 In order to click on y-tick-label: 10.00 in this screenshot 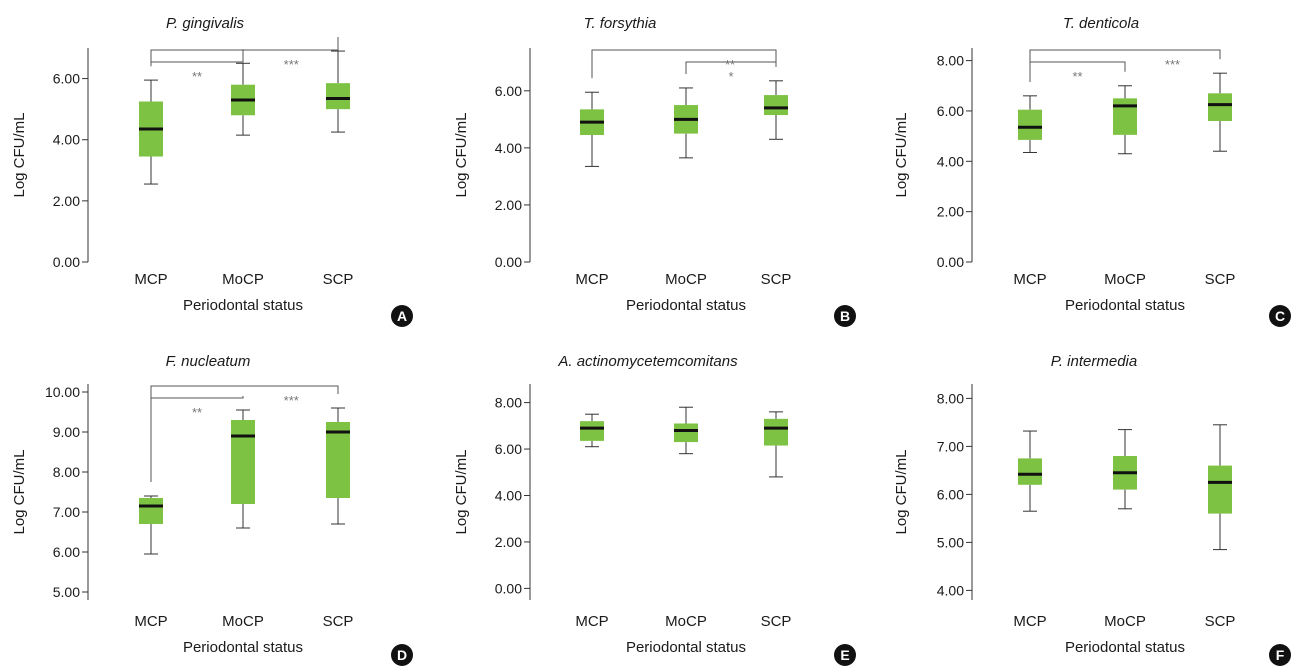, I will do `click(62, 392)`.